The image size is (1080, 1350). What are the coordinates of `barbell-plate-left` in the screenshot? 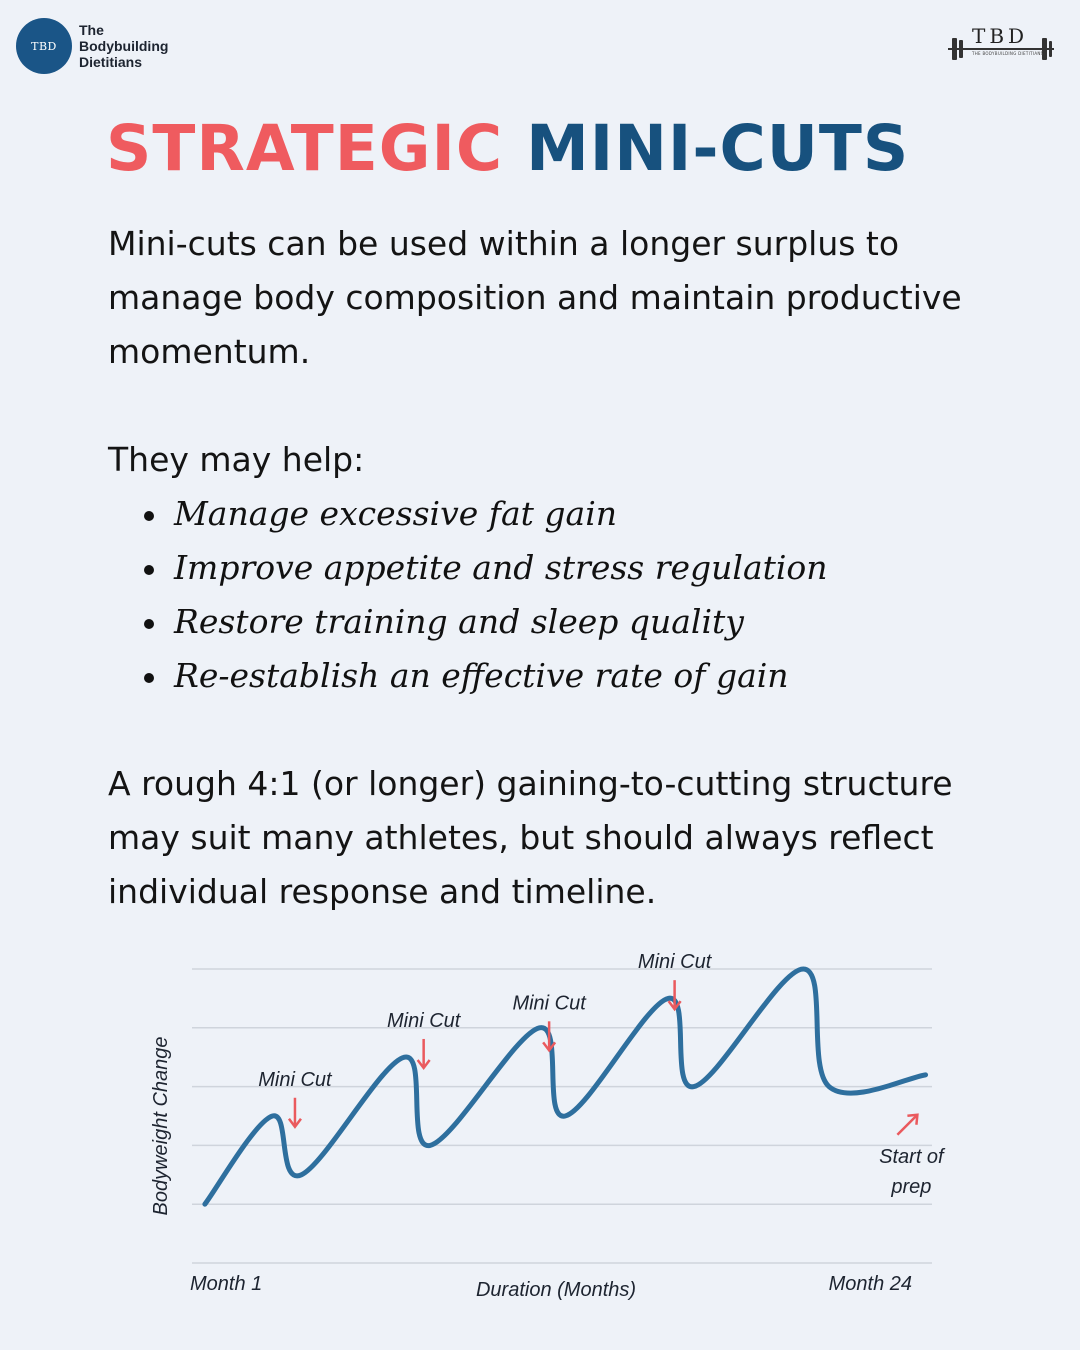 It's located at (954, 49).